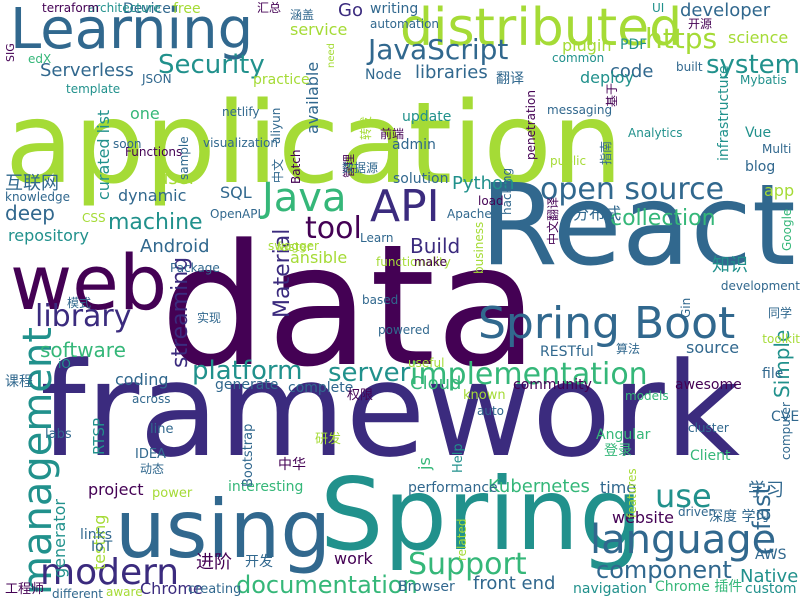  What do you see at coordinates (430, 262) in the screenshot?
I see `cloud-word: make` at bounding box center [430, 262].